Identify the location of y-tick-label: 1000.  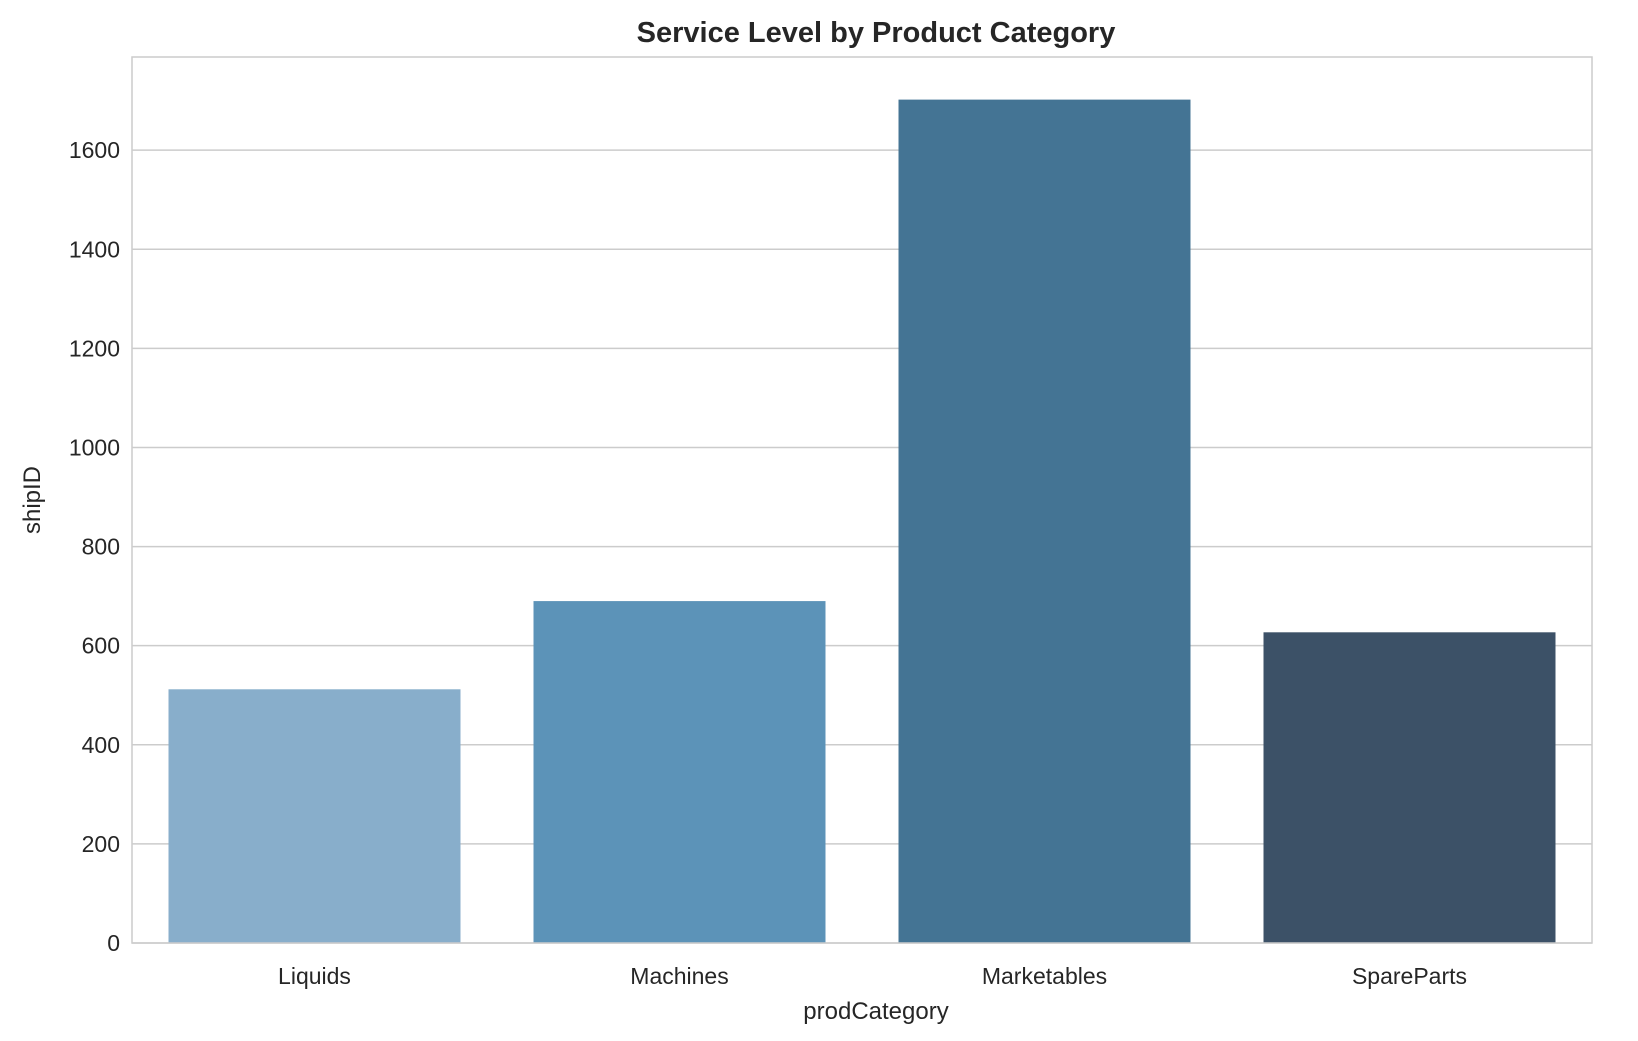
(94, 447).